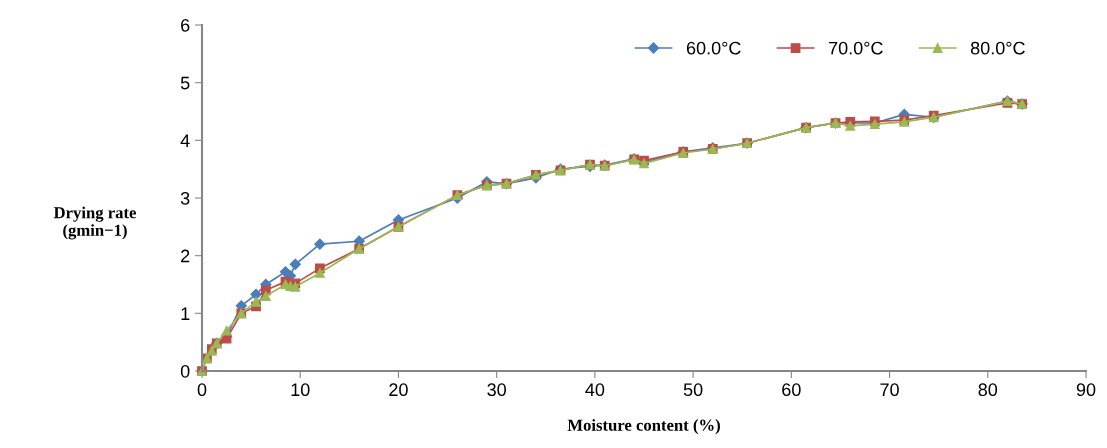 The height and width of the screenshot is (448, 1107). I want to click on x-tick-label: 0, so click(202, 390).